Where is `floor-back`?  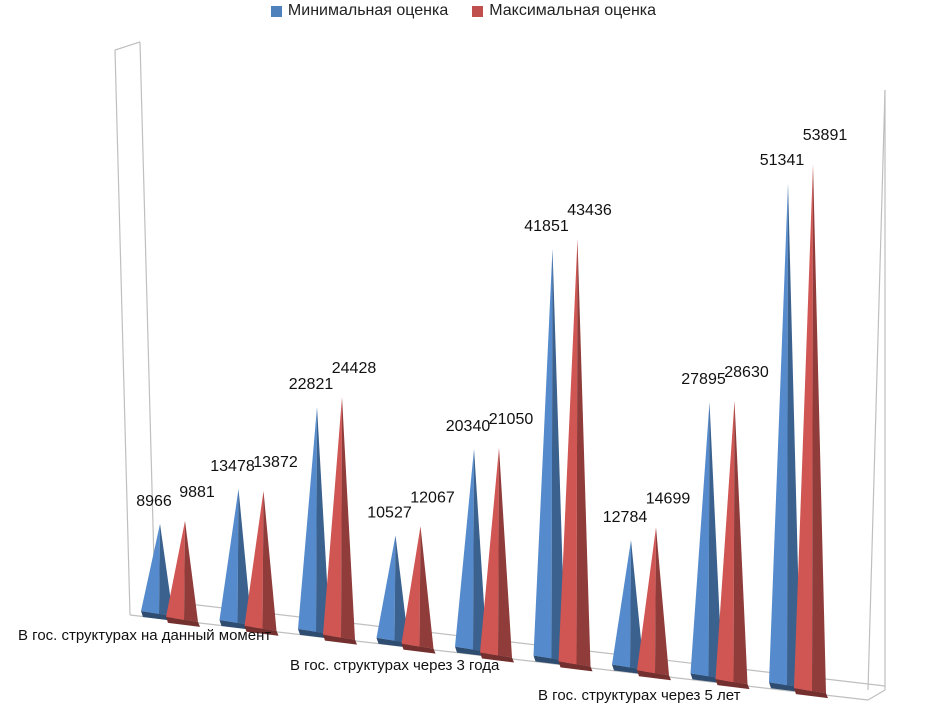 floor-back is located at coordinates (520, 643).